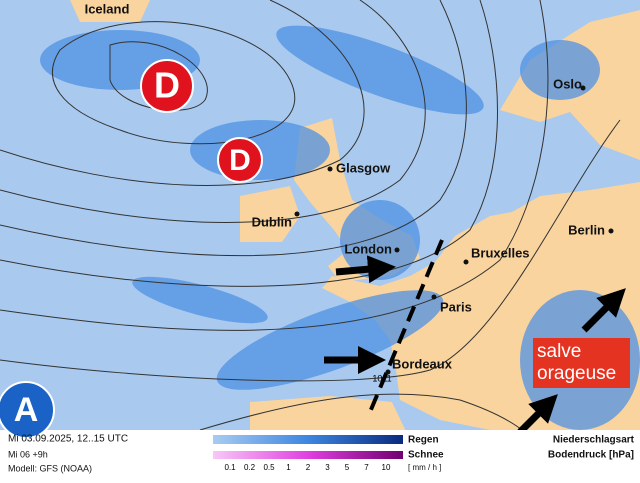 Image resolution: width=640 pixels, height=483 pixels. Describe the element at coordinates (347, 467) in the screenshot. I see `scale-label: 5` at that location.